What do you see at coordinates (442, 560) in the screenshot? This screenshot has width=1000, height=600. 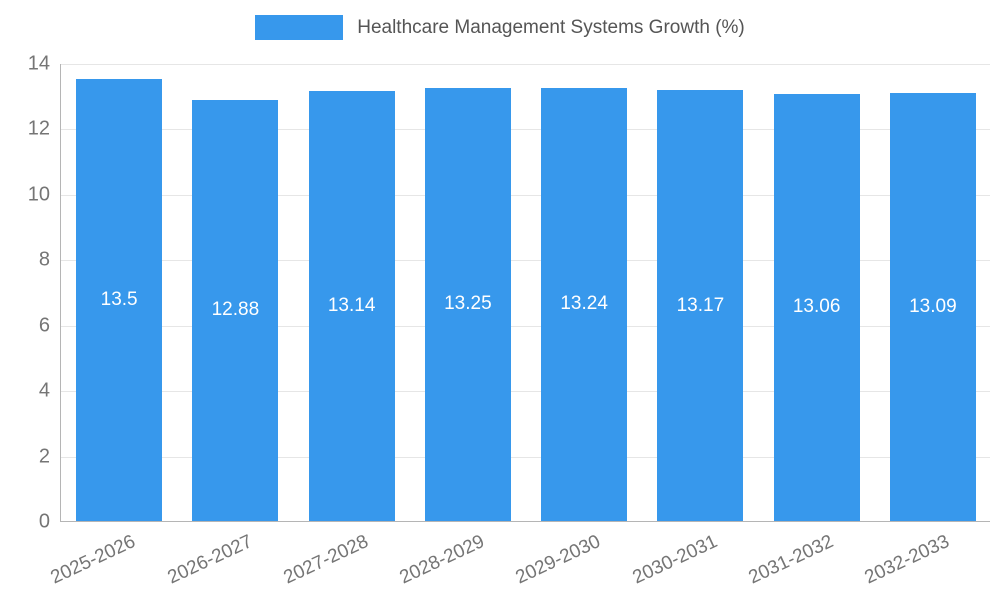 I see `x-tick-label: 2028-2029` at bounding box center [442, 560].